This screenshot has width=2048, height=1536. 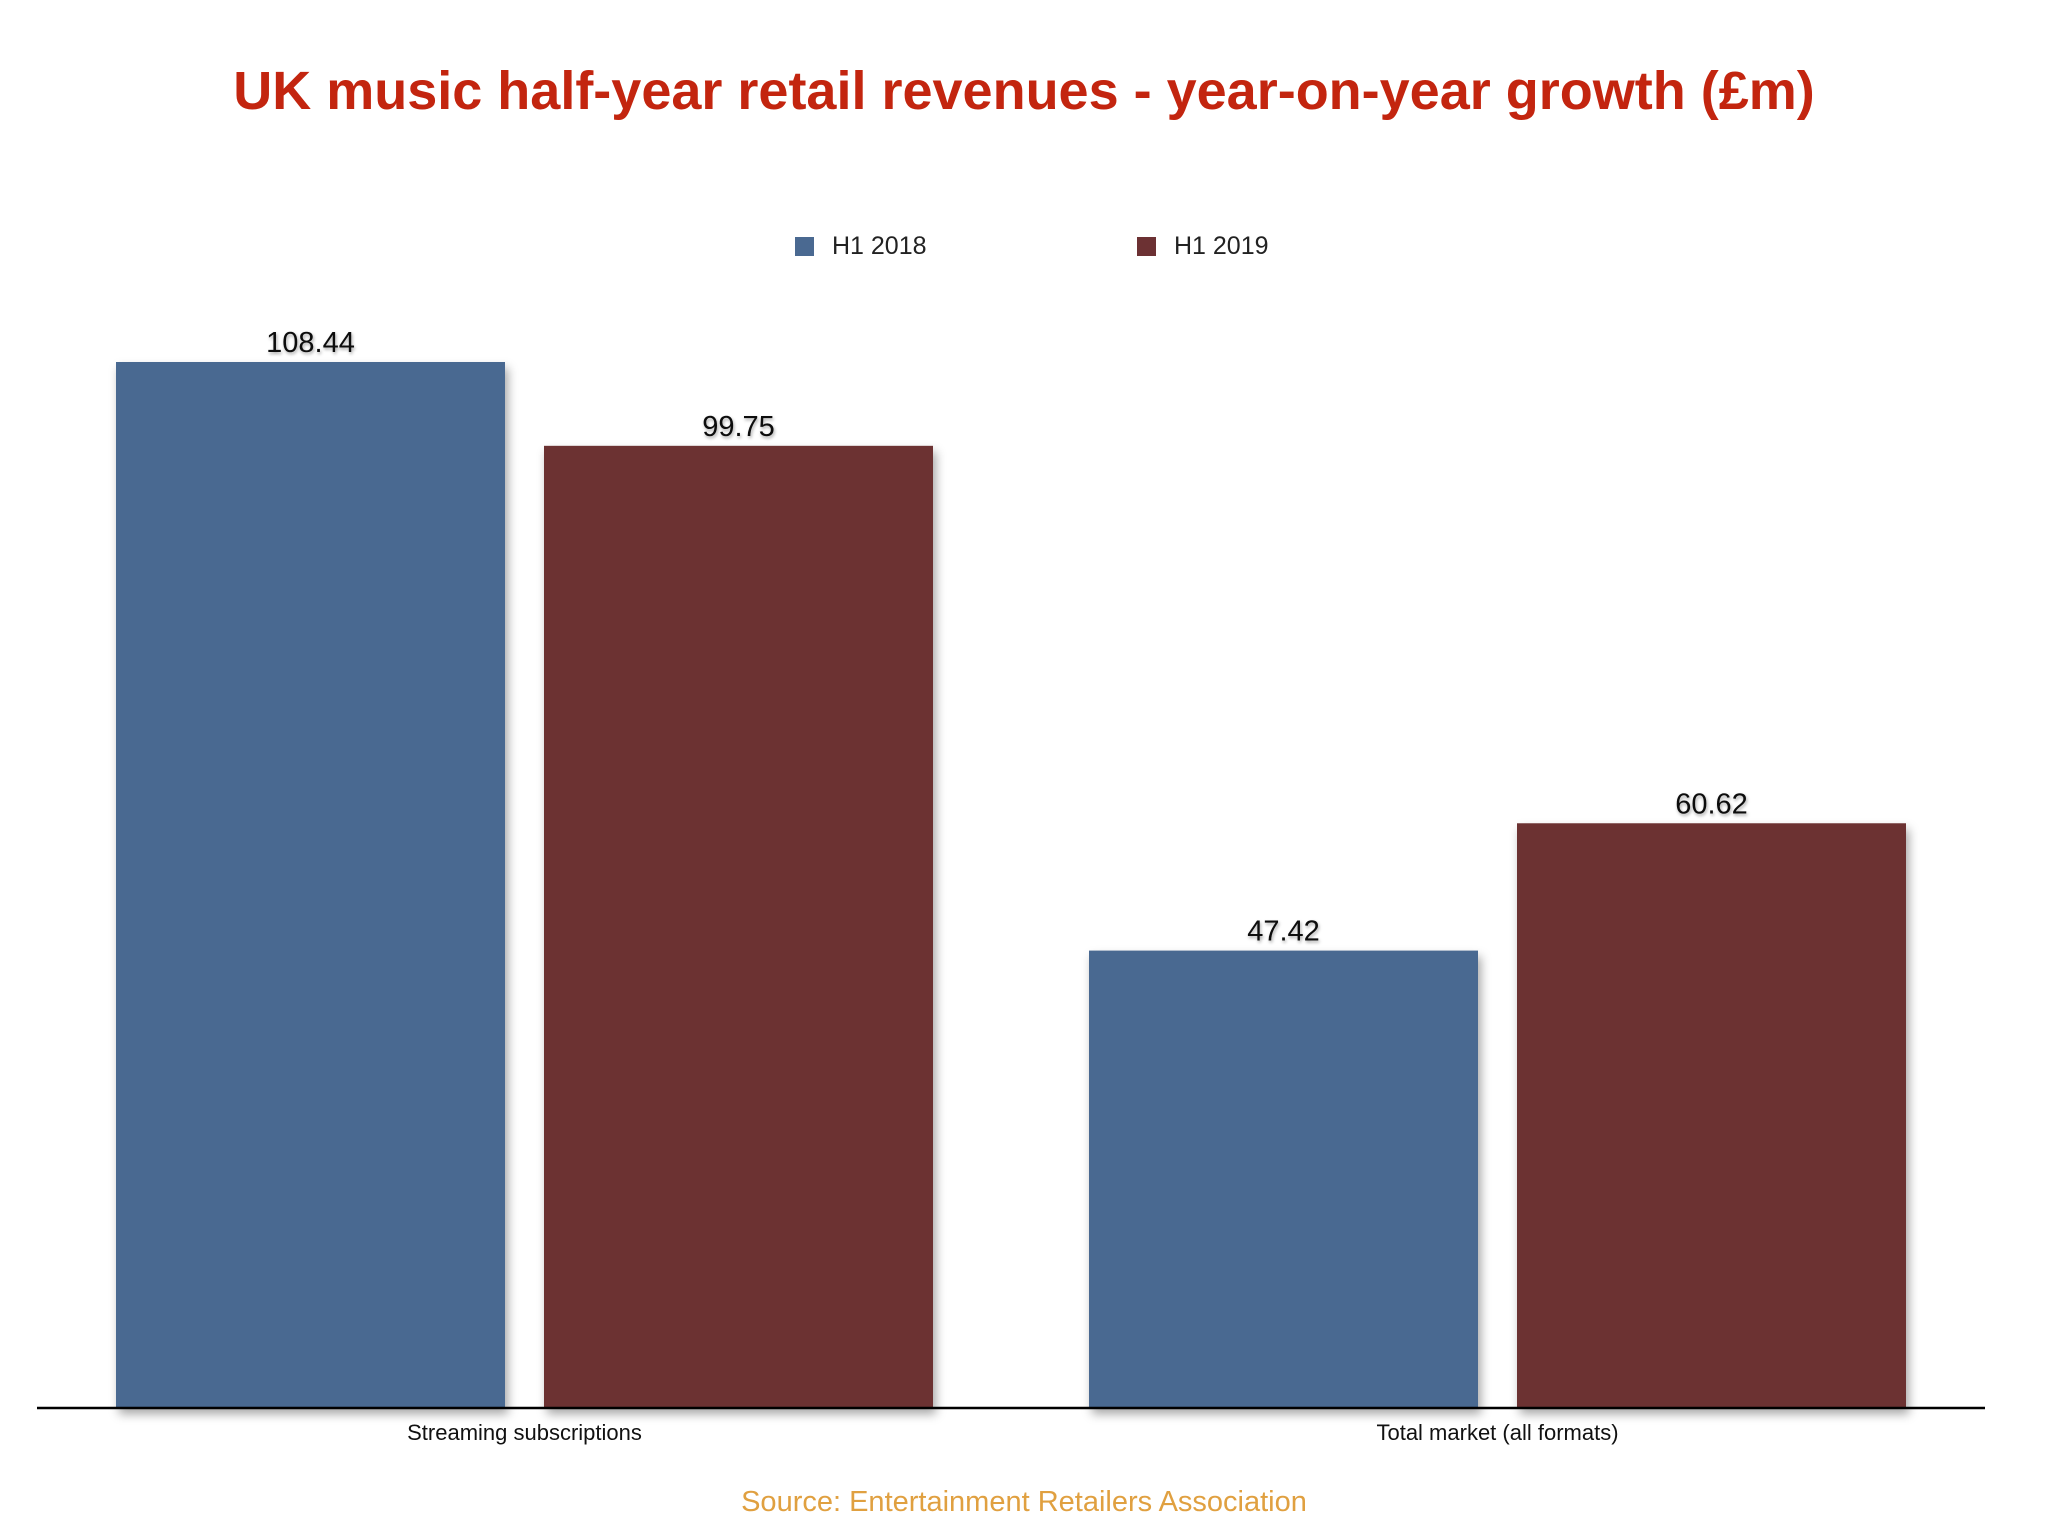 I want to click on data-label: 99.75, so click(x=738, y=427).